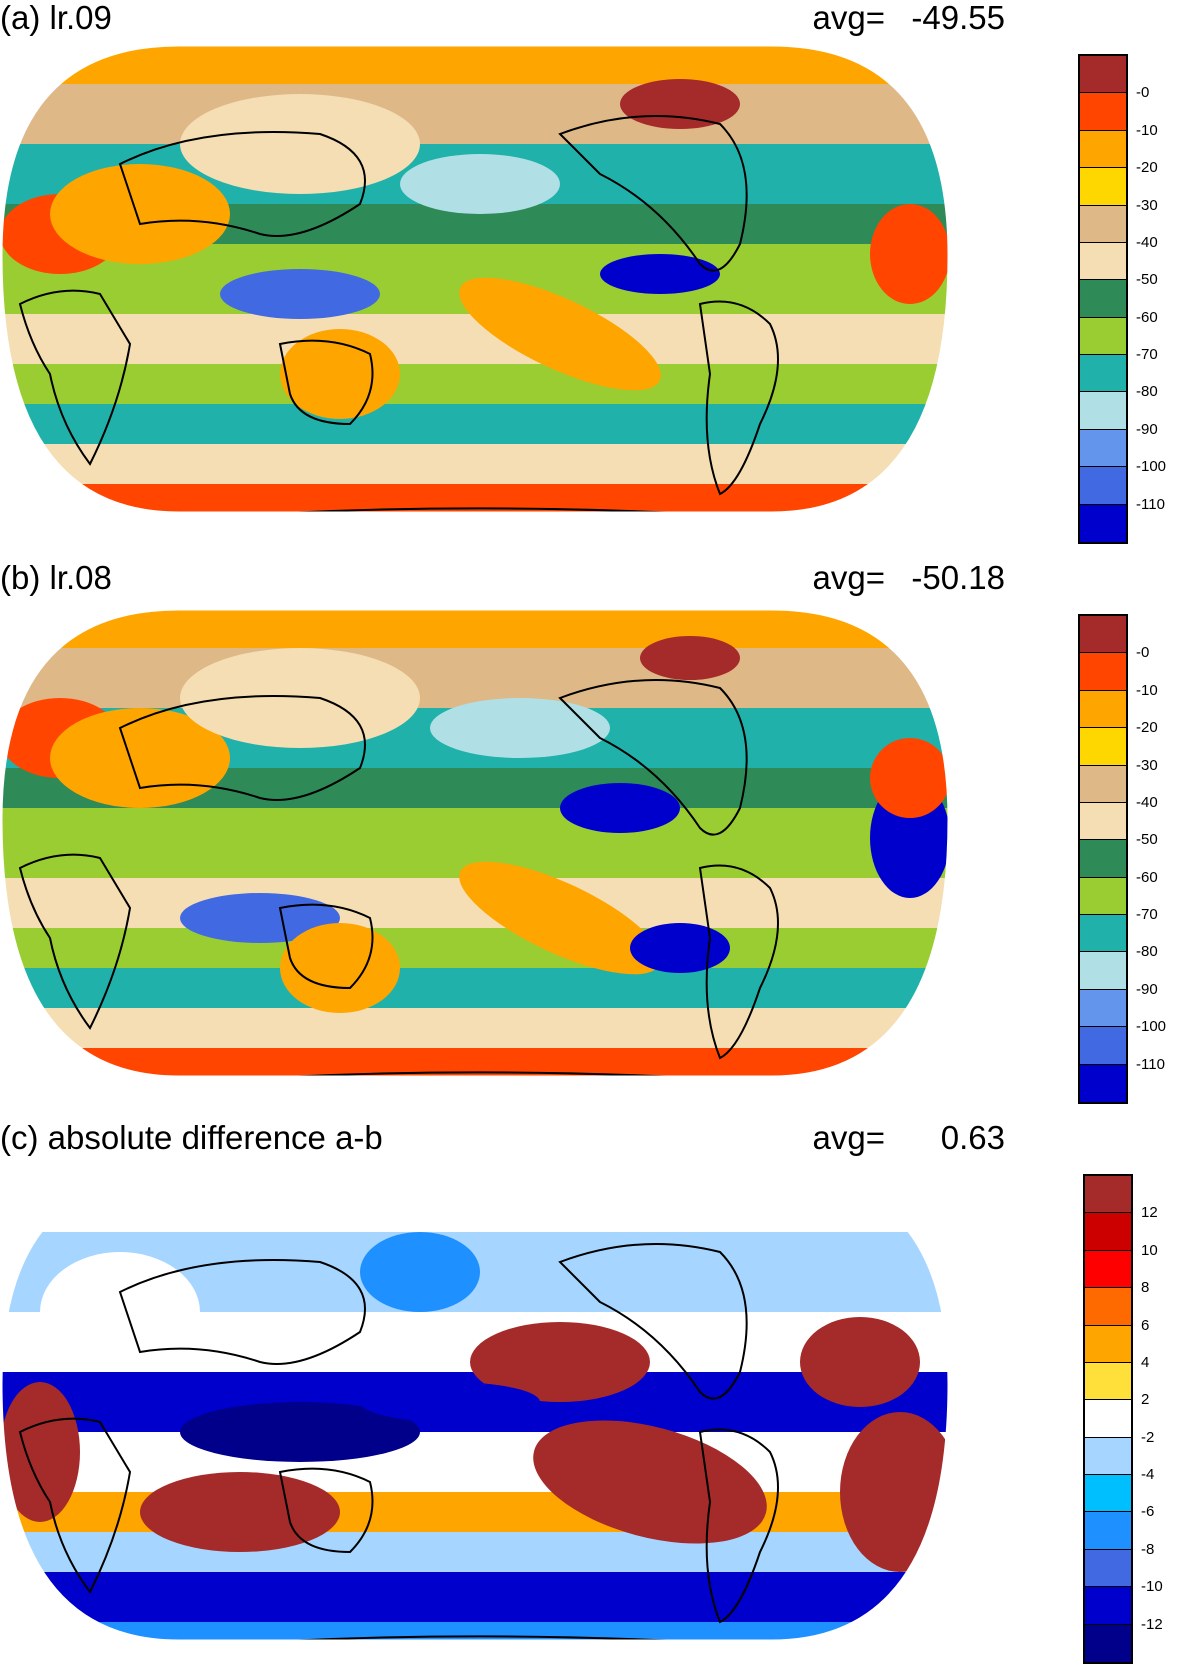  I want to click on colorbar-tick-label: -0, so click(1143, 93).